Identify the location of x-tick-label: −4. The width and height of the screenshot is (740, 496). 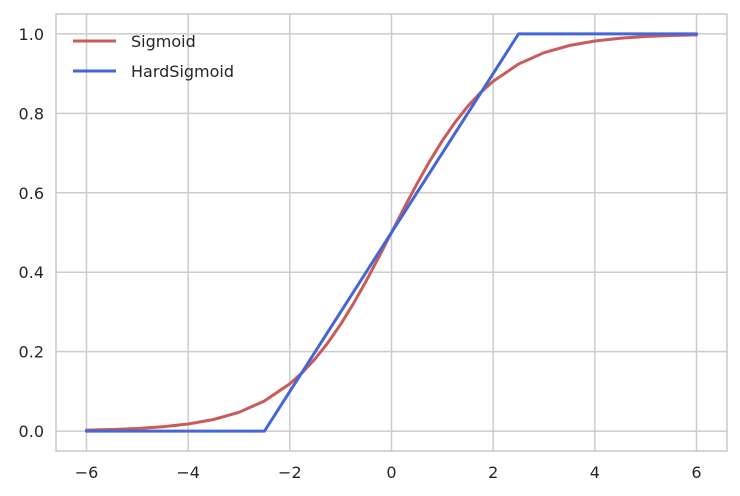
(188, 472).